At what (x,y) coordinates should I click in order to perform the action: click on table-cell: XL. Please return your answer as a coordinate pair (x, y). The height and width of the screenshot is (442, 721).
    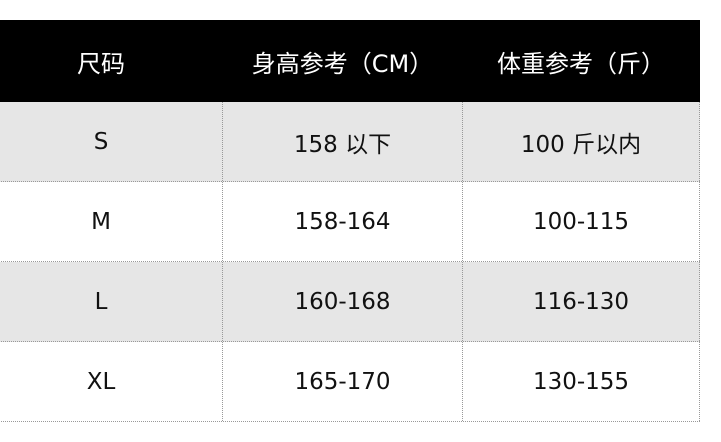
    Looking at the image, I should click on (101, 381).